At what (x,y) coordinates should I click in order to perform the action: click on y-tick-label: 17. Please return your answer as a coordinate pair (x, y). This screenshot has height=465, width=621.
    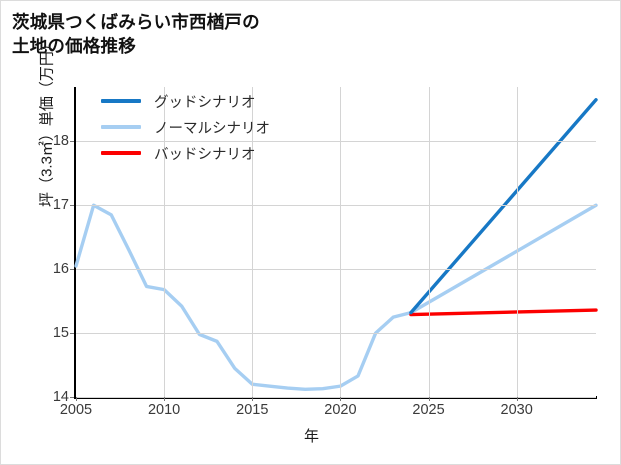
    Looking at the image, I should click on (60, 205).